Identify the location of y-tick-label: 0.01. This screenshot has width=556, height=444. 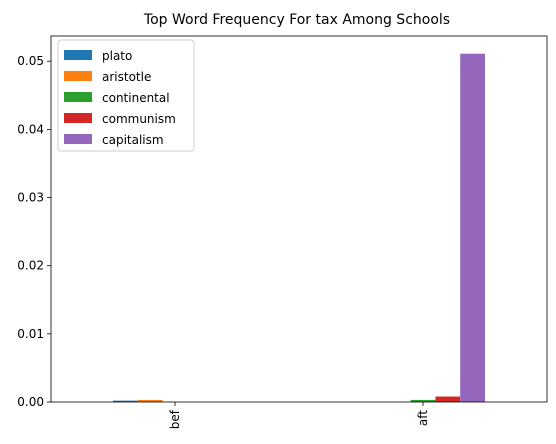
(30, 334).